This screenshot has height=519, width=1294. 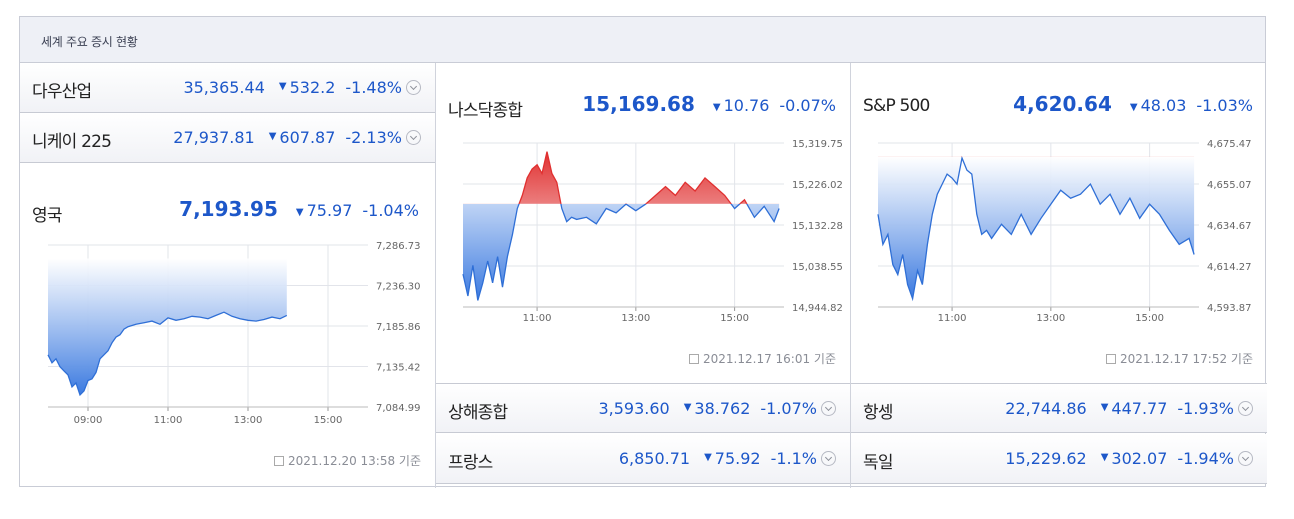 I want to click on timestamp-text: 2021.12.17 16:01 기준, so click(x=769, y=359).